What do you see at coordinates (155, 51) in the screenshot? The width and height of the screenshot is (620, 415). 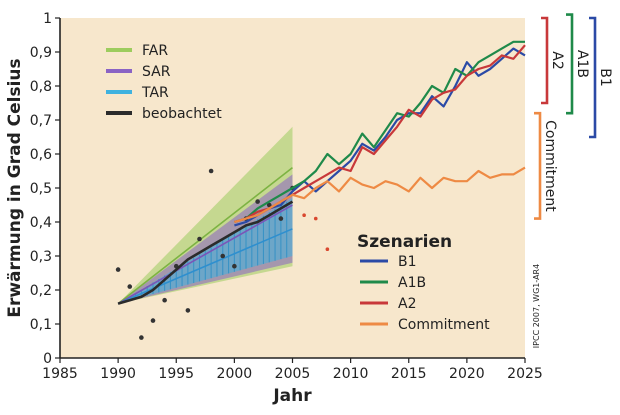 I see `legend-label-far: FAR` at bounding box center [155, 51].